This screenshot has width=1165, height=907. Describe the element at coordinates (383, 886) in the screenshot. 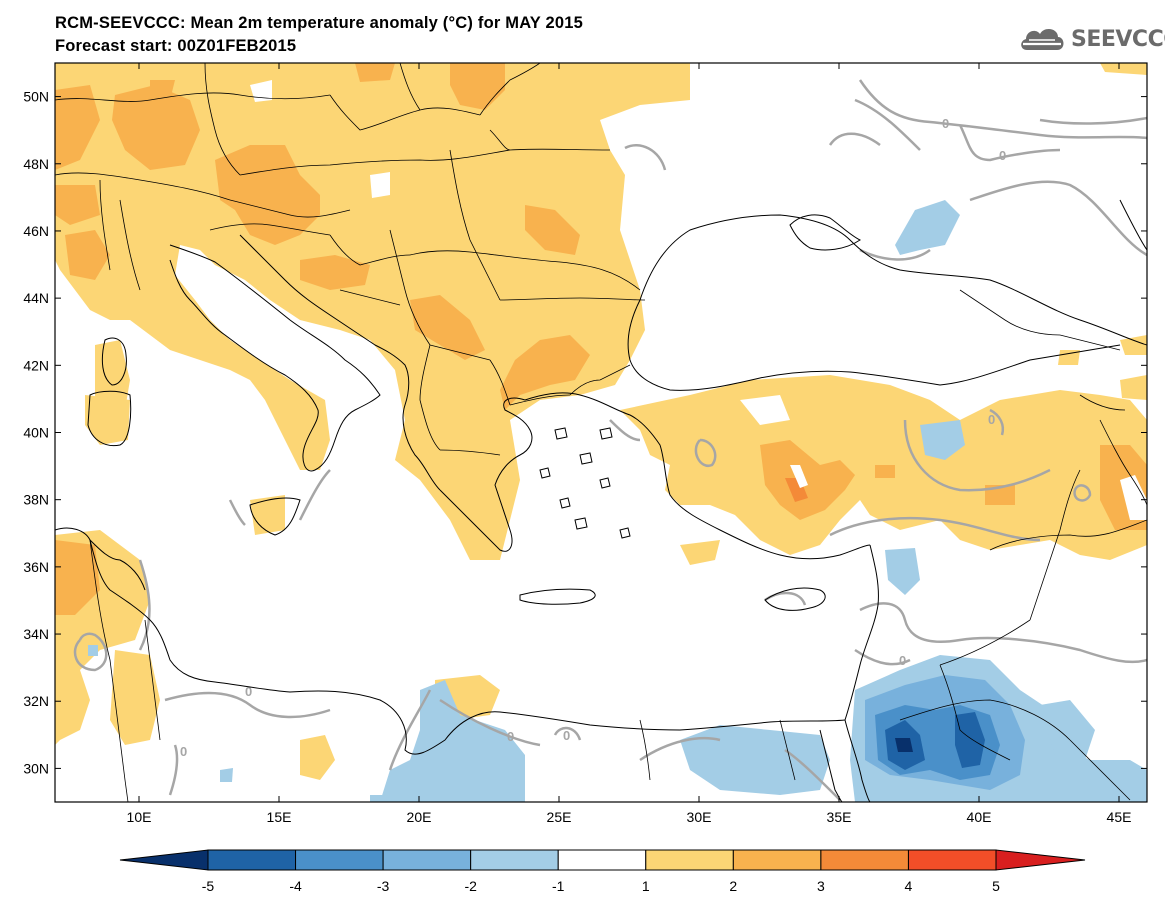

I see `colorbar-label: -3` at that location.